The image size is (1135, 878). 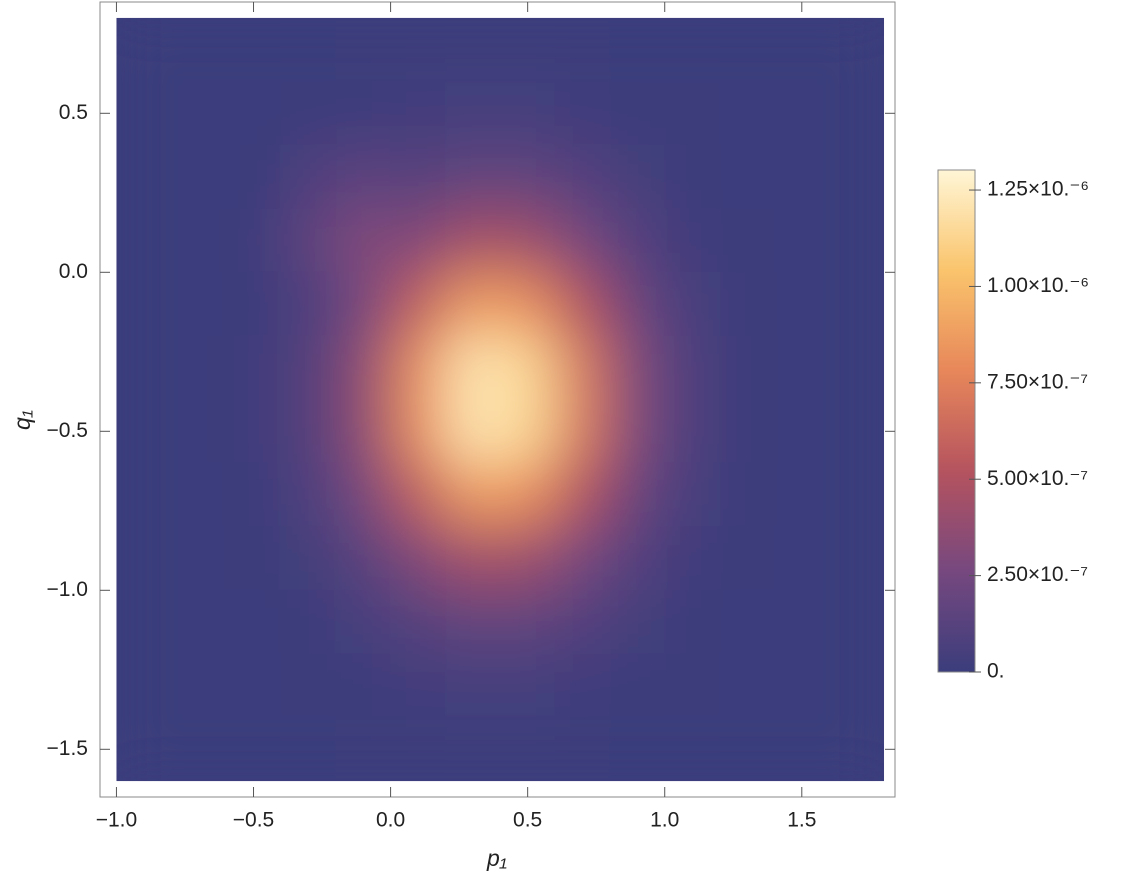 What do you see at coordinates (801, 820) in the screenshot?
I see `x-tick-label: 1.5` at bounding box center [801, 820].